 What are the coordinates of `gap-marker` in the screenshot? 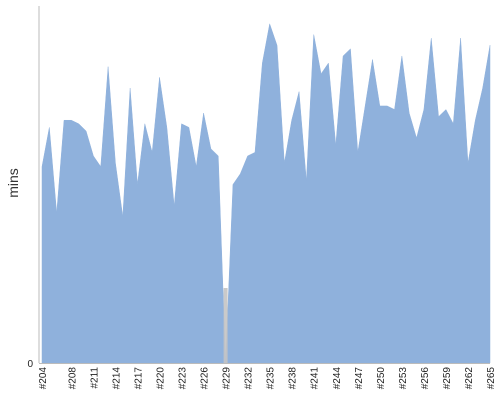 It's located at (225, 325).